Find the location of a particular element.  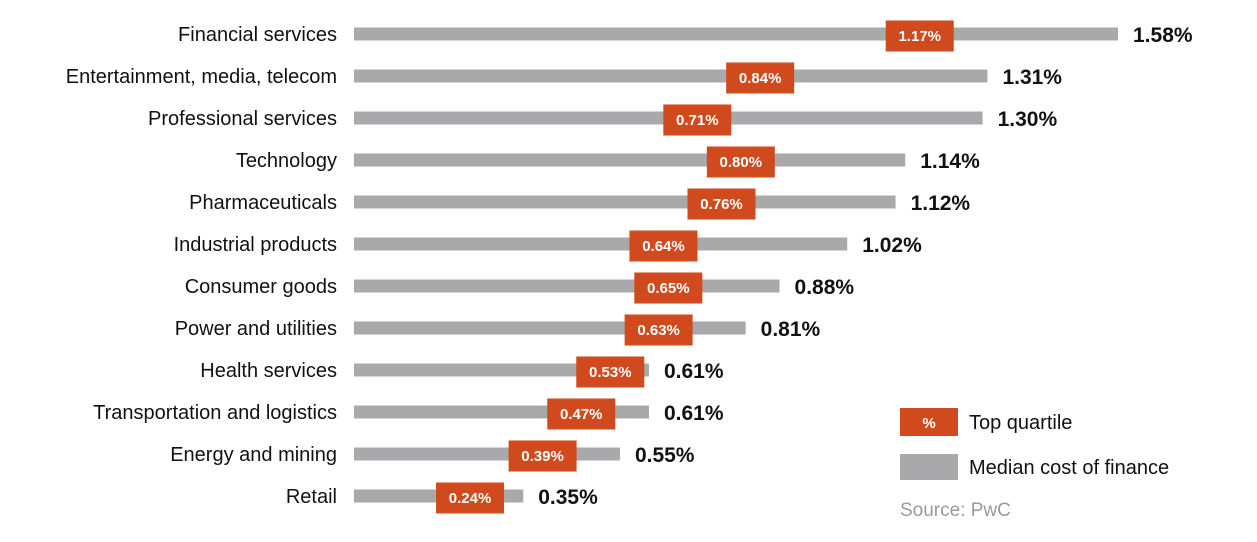

bar-row-transportation-and-logistics: Transportation and logistics 0.61% 0.47% is located at coordinates (408, 414).